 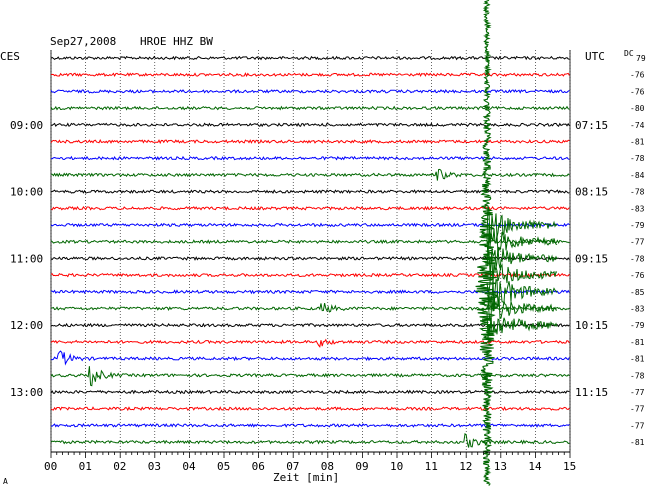 What do you see at coordinates (50, 466) in the screenshot?
I see `x-tick-label-00: 00` at bounding box center [50, 466].